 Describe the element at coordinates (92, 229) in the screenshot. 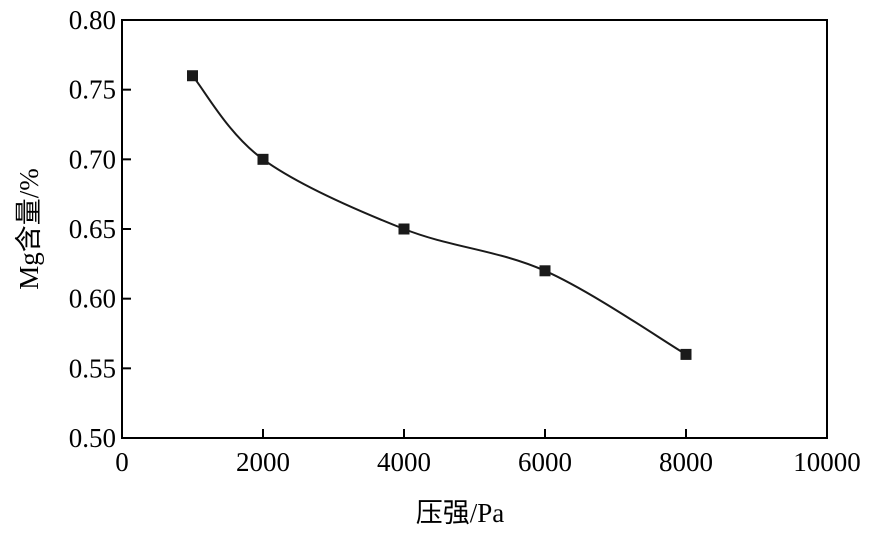

I see `y-tick-label: 0.65` at that location.